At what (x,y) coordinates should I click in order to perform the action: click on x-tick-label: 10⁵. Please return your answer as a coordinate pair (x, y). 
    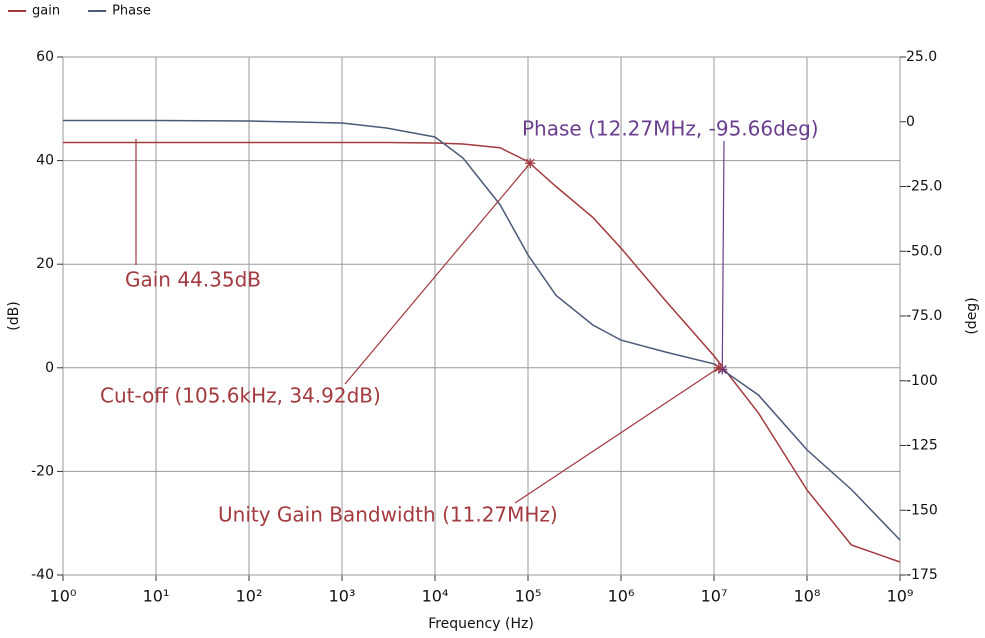
    Looking at the image, I should click on (528, 596).